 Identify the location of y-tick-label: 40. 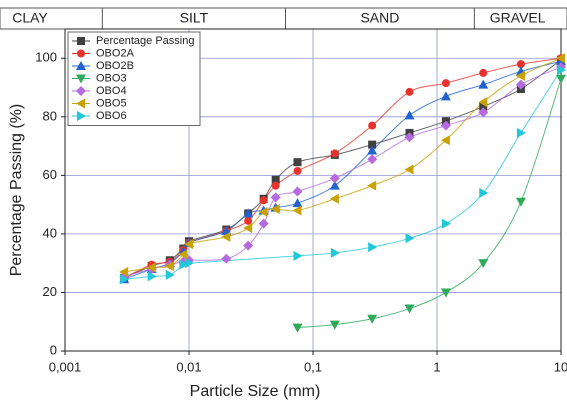
(50, 232).